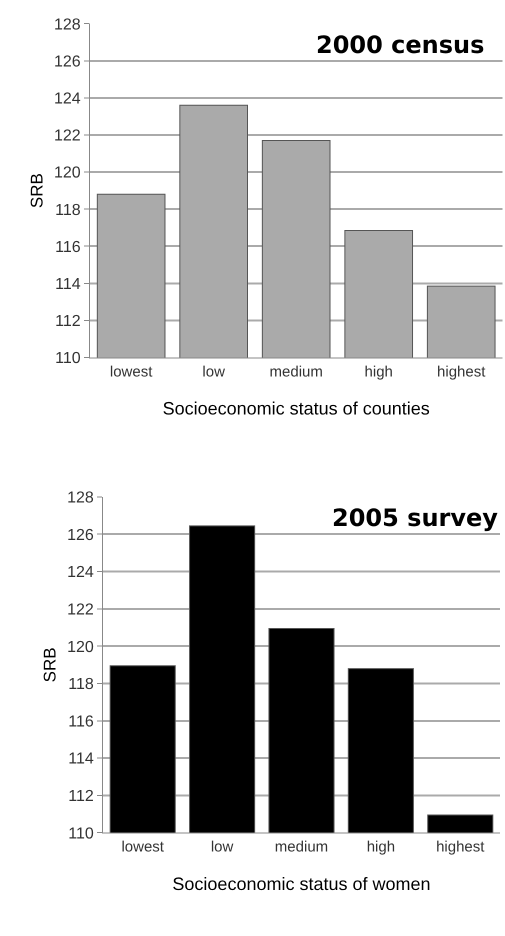 The height and width of the screenshot is (936, 505). I want to click on x-axis-title: Socioeconomic status of counties, so click(296, 408).